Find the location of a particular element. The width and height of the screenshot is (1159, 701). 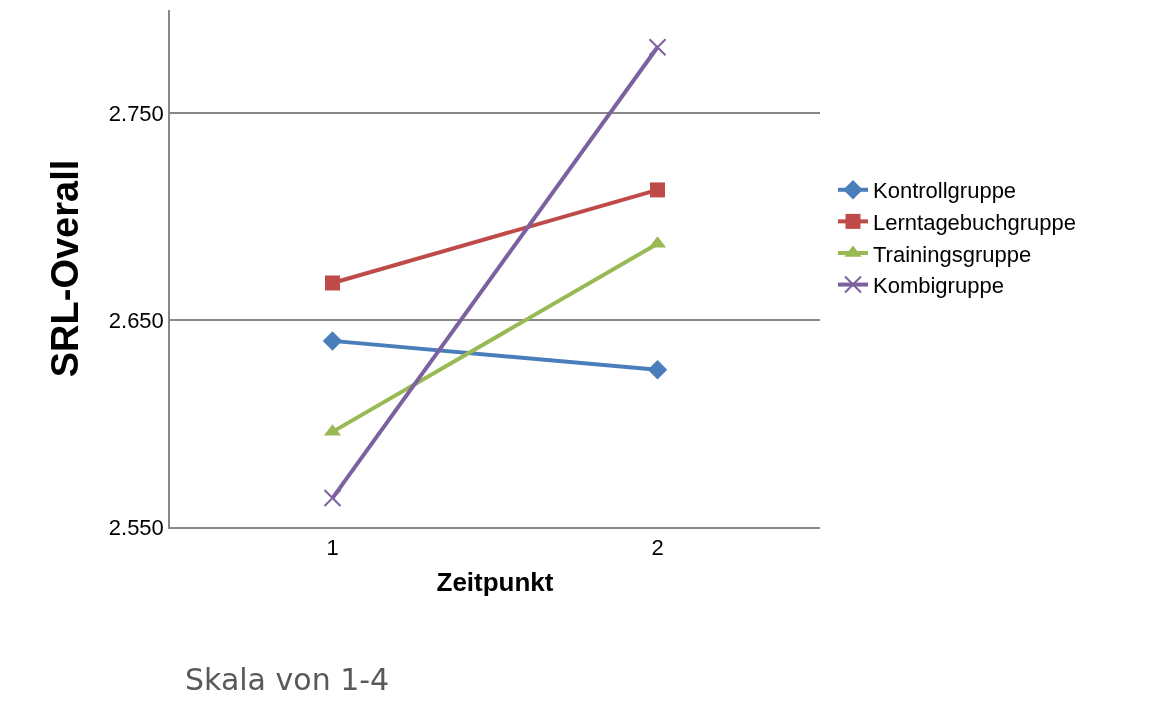

y-tick-label: 2.750 is located at coordinates (136, 114).